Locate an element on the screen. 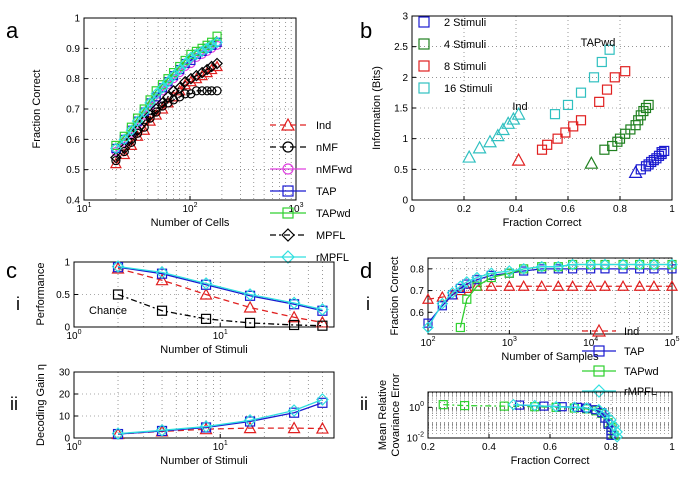 Image resolution: width=686 pixels, height=491 pixels. c_ii-axes-frame is located at coordinates (204, 405).